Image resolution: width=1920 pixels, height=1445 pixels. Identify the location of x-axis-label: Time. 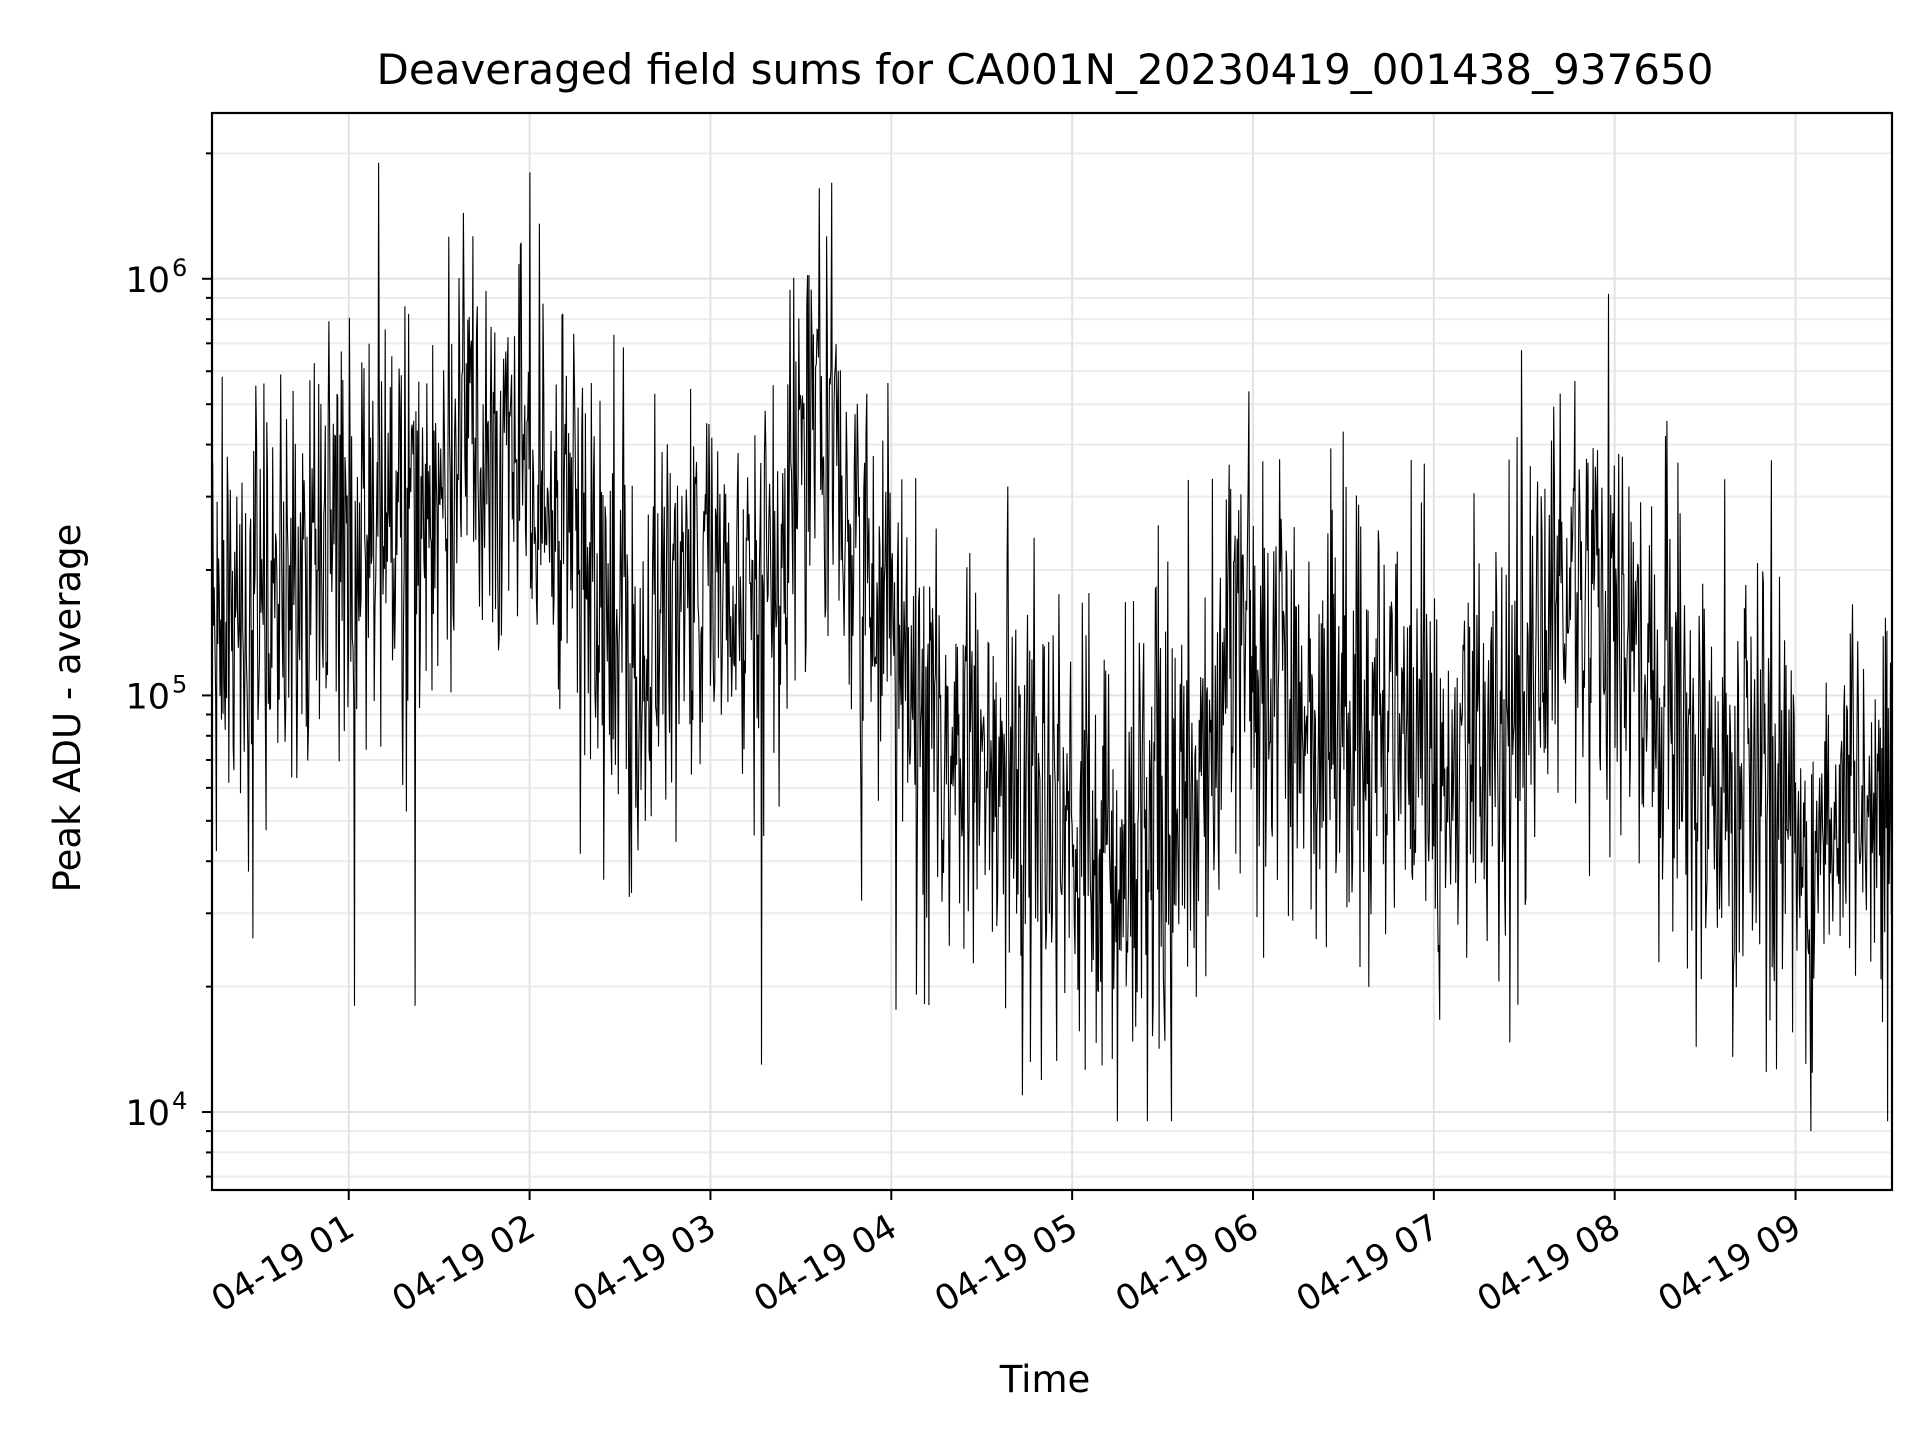
(1045, 1379).